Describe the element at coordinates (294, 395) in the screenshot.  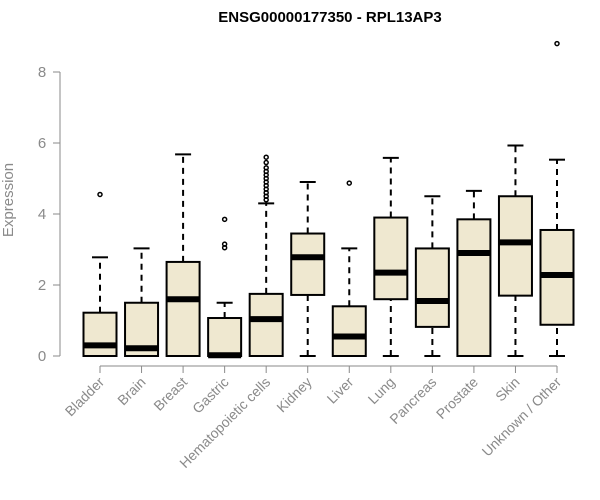
I see `x-tick-label: Kidney` at that location.